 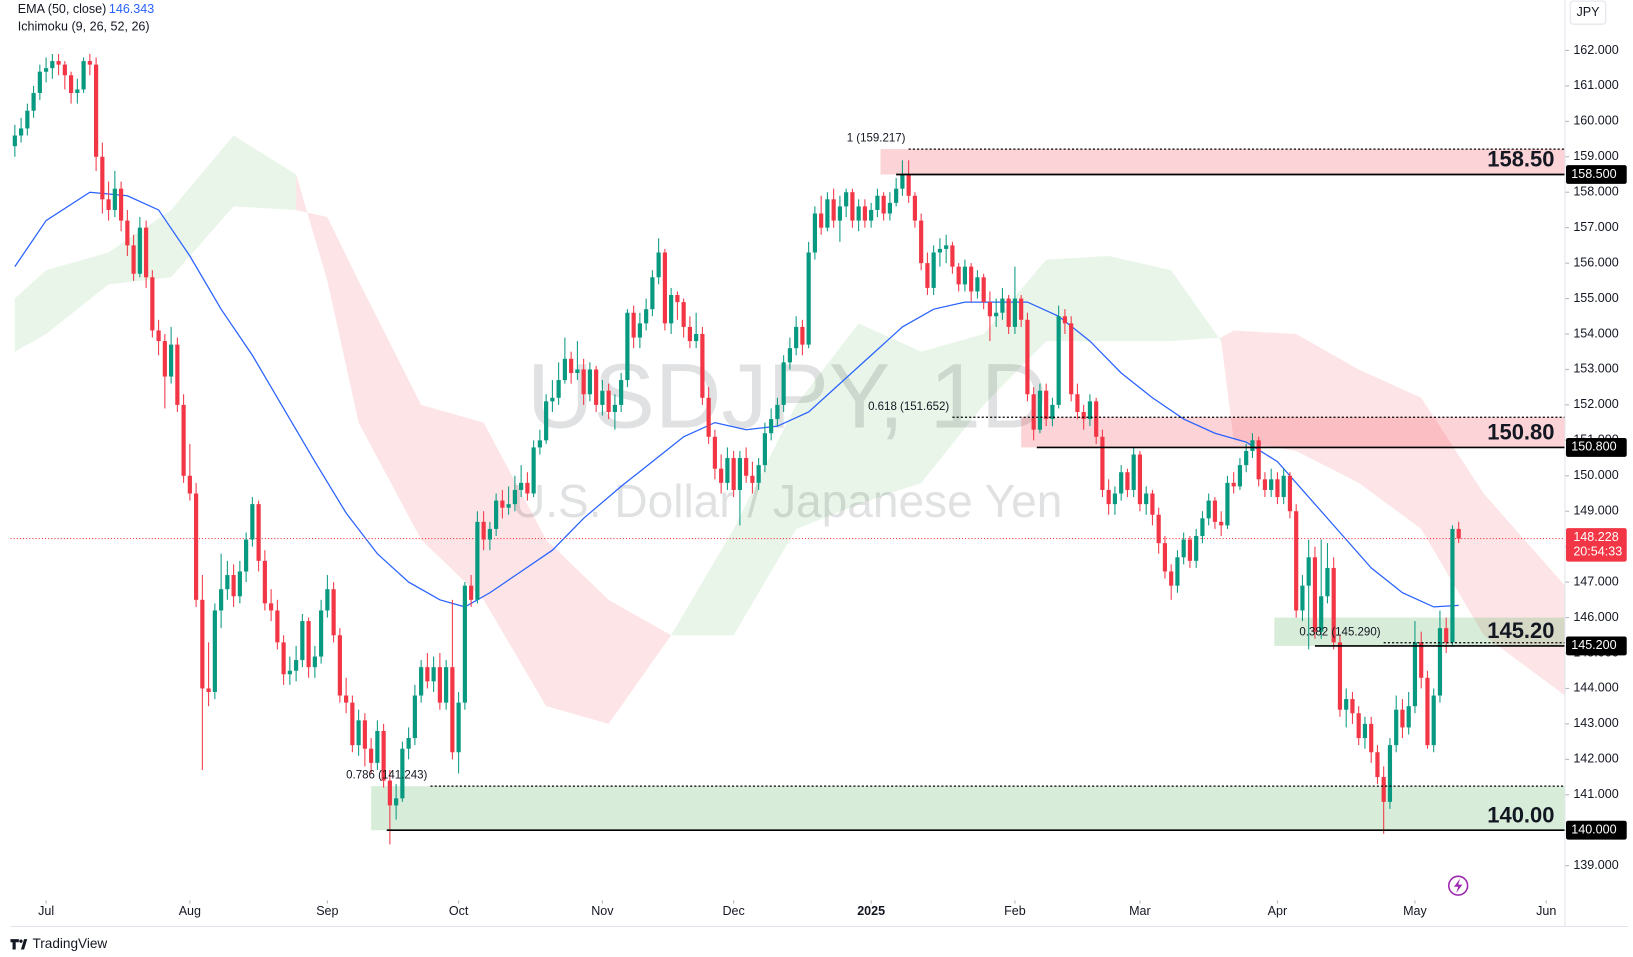 What do you see at coordinates (787, 501) in the screenshot?
I see `watermark-description: U.S. Dollar / Japanese Yen` at bounding box center [787, 501].